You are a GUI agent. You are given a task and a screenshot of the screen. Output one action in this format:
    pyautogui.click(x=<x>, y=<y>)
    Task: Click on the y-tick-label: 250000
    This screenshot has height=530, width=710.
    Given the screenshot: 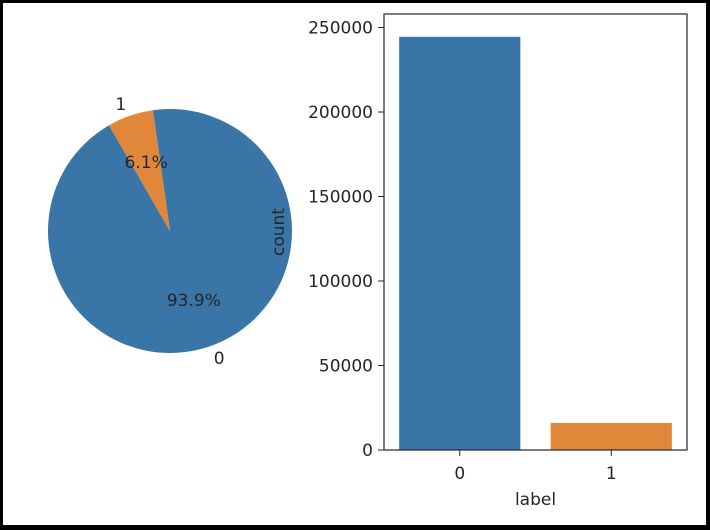 What is the action you would take?
    pyautogui.click(x=340, y=29)
    